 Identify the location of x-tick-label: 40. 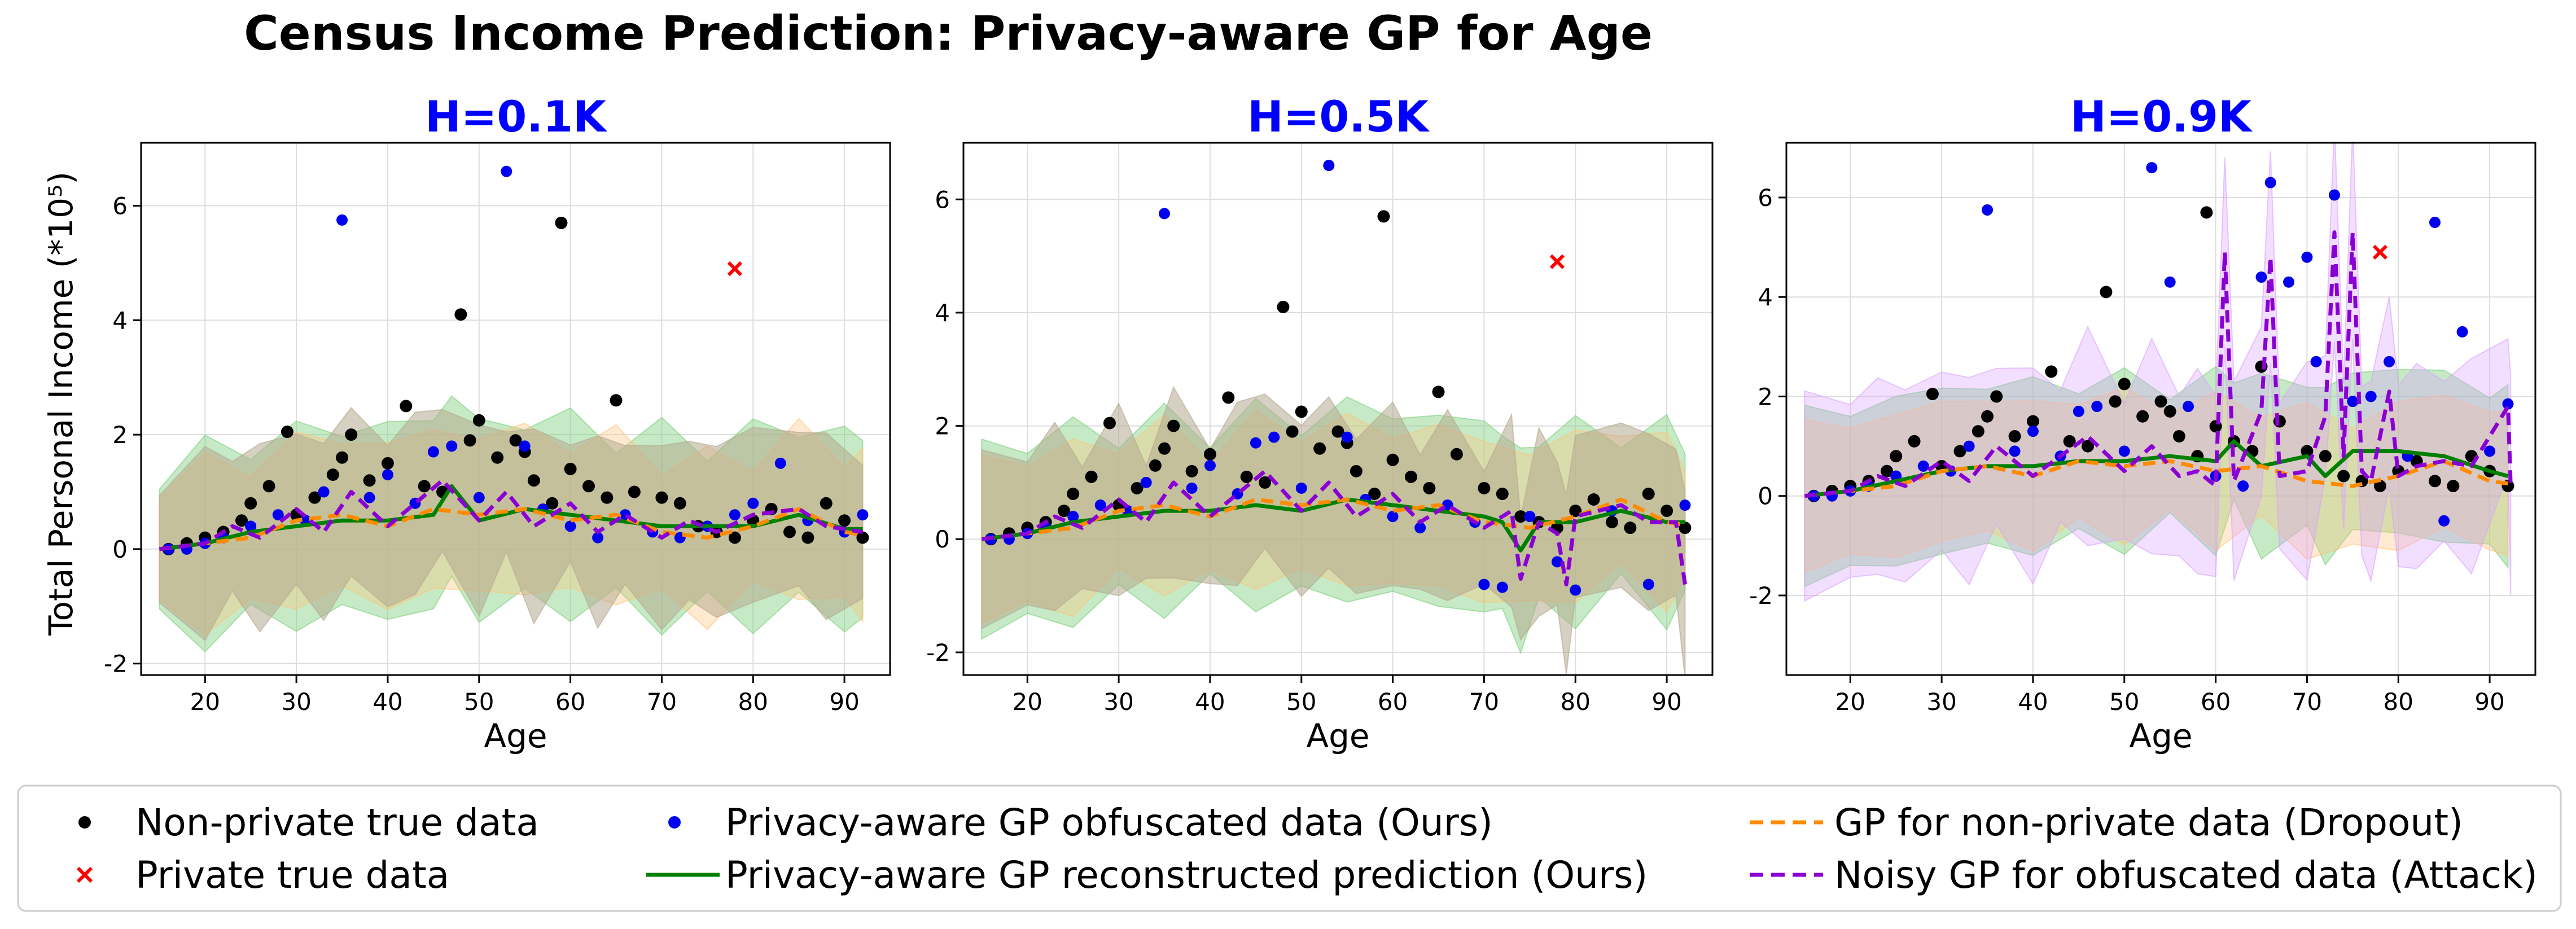
(387, 702).